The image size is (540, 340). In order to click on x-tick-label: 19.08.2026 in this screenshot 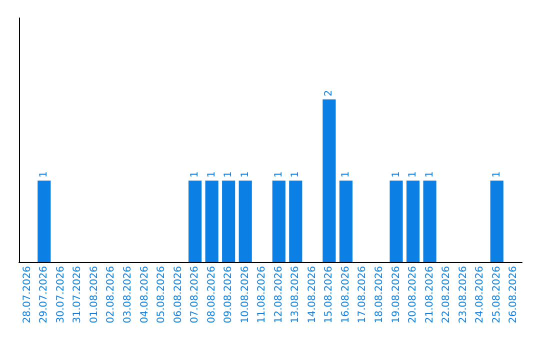, I will do `click(396, 295)`.